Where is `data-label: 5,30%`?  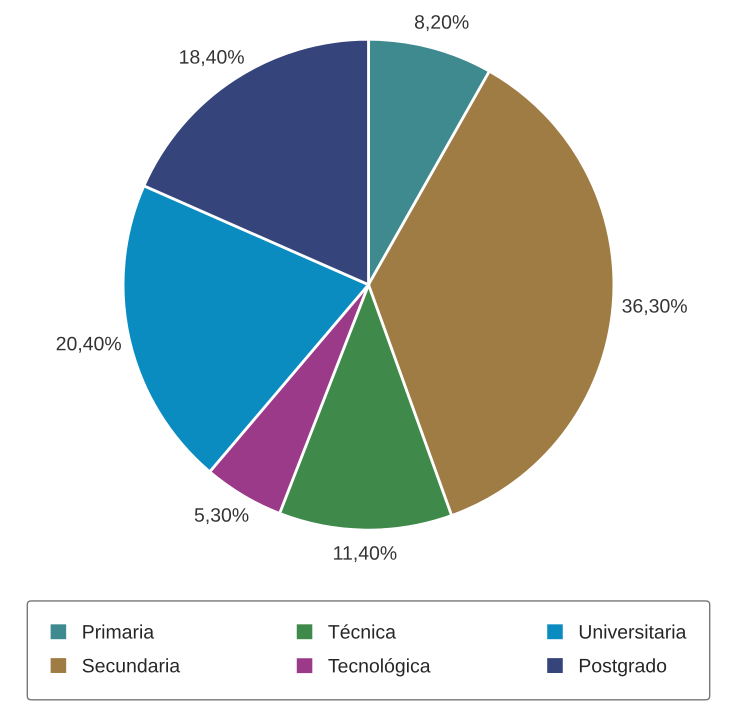 data-label: 5,30% is located at coordinates (221, 516).